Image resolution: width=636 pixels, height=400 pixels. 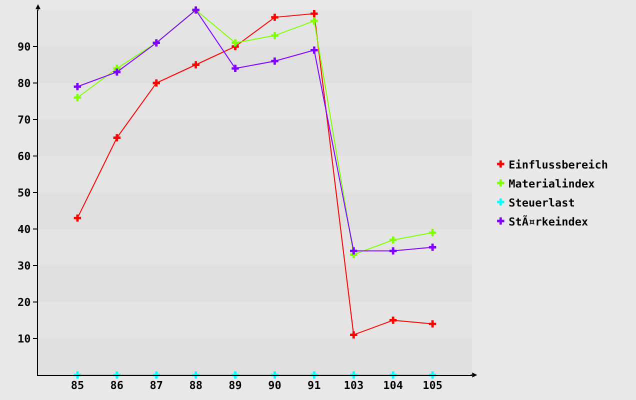 What do you see at coordinates (24, 47) in the screenshot?
I see `y-tick-label: 90` at bounding box center [24, 47].